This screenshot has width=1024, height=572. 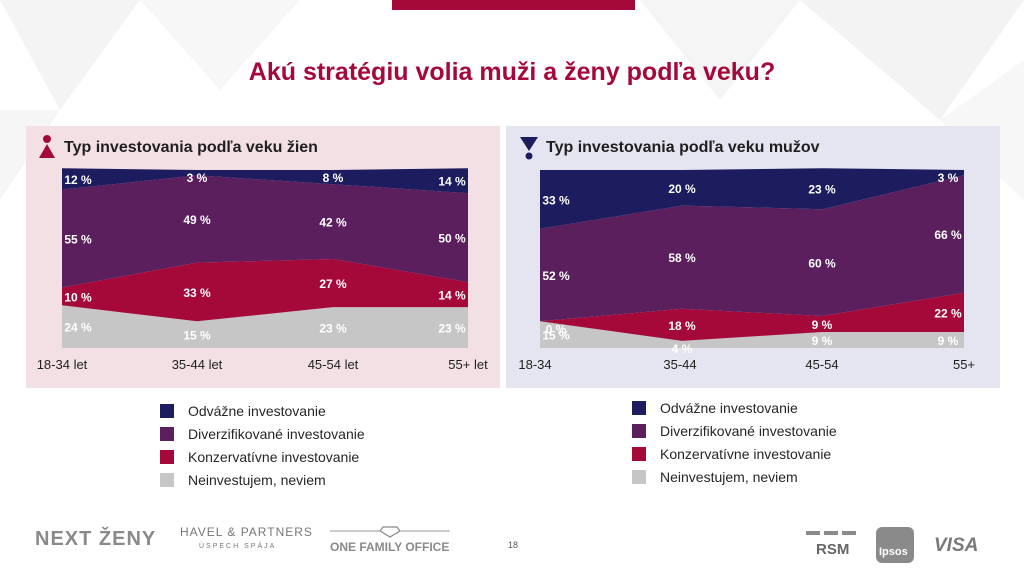 What do you see at coordinates (47, 146) in the screenshot?
I see `woman-icon` at bounding box center [47, 146].